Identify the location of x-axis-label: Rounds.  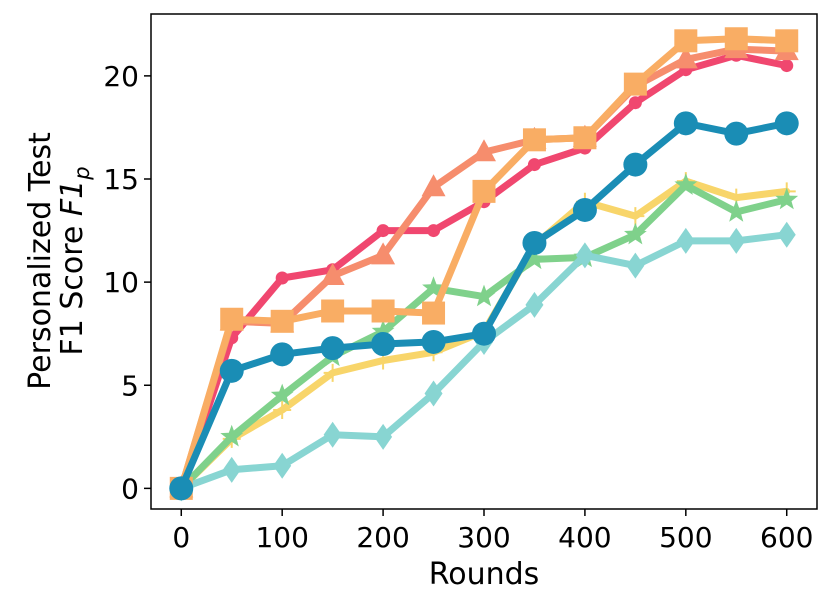
(484, 574).